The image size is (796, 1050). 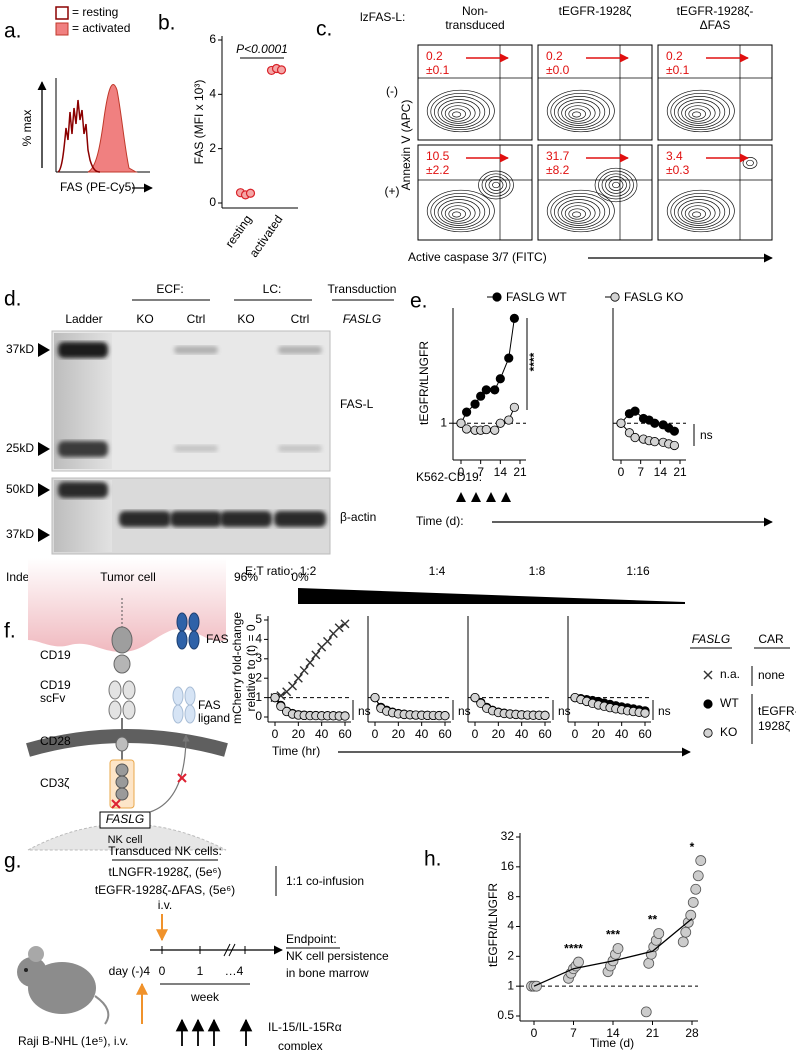 I want to click on axis-break, so click(x=232, y=950).